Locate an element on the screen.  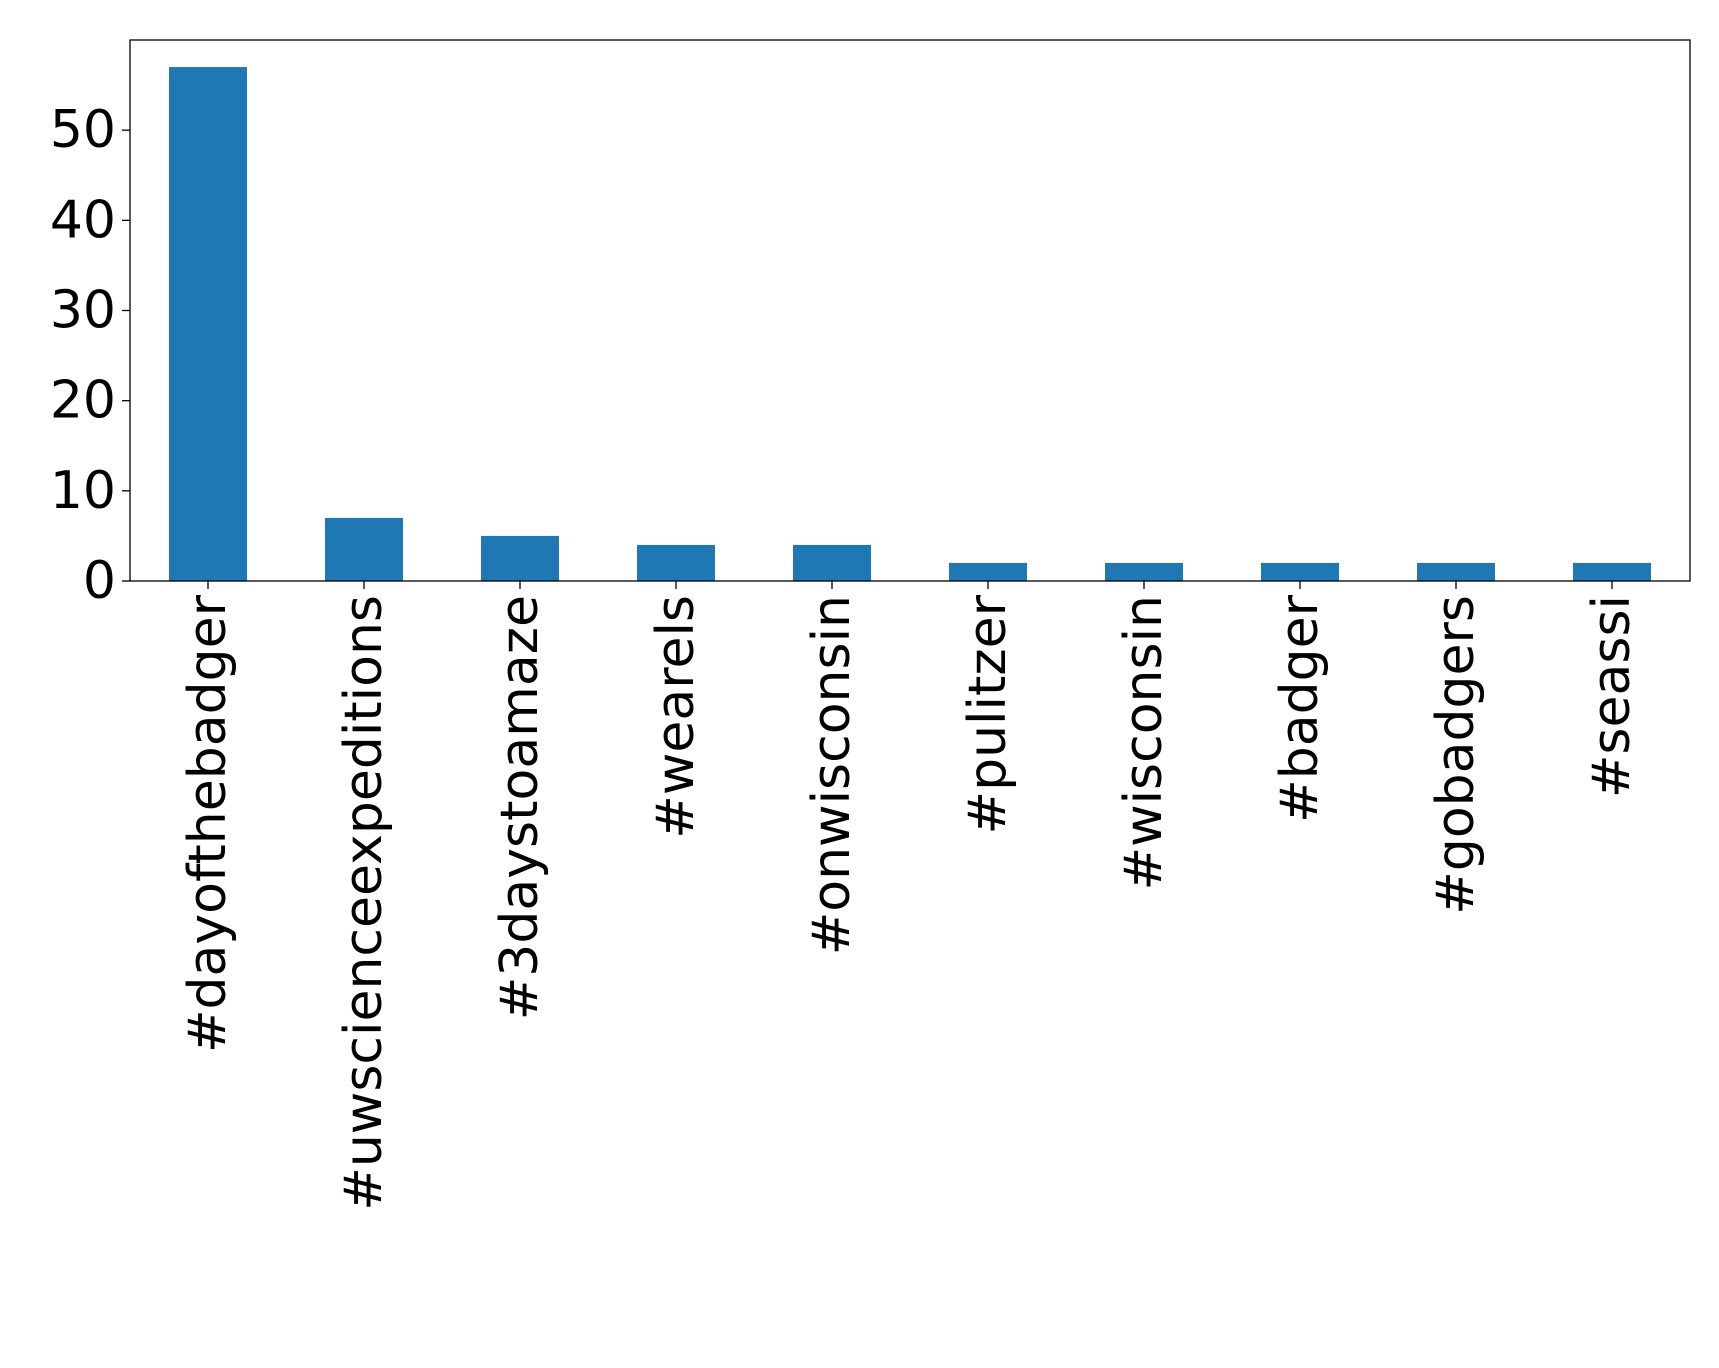
x-tick-label-4: #onwisconsin is located at coordinates (832, 775).